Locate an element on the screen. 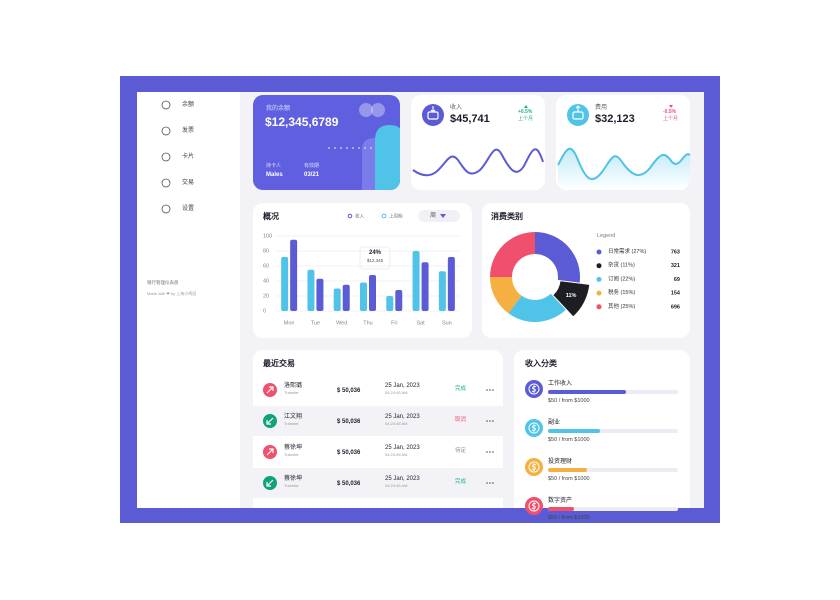  x-tick-label: Sun is located at coordinates (447, 323).